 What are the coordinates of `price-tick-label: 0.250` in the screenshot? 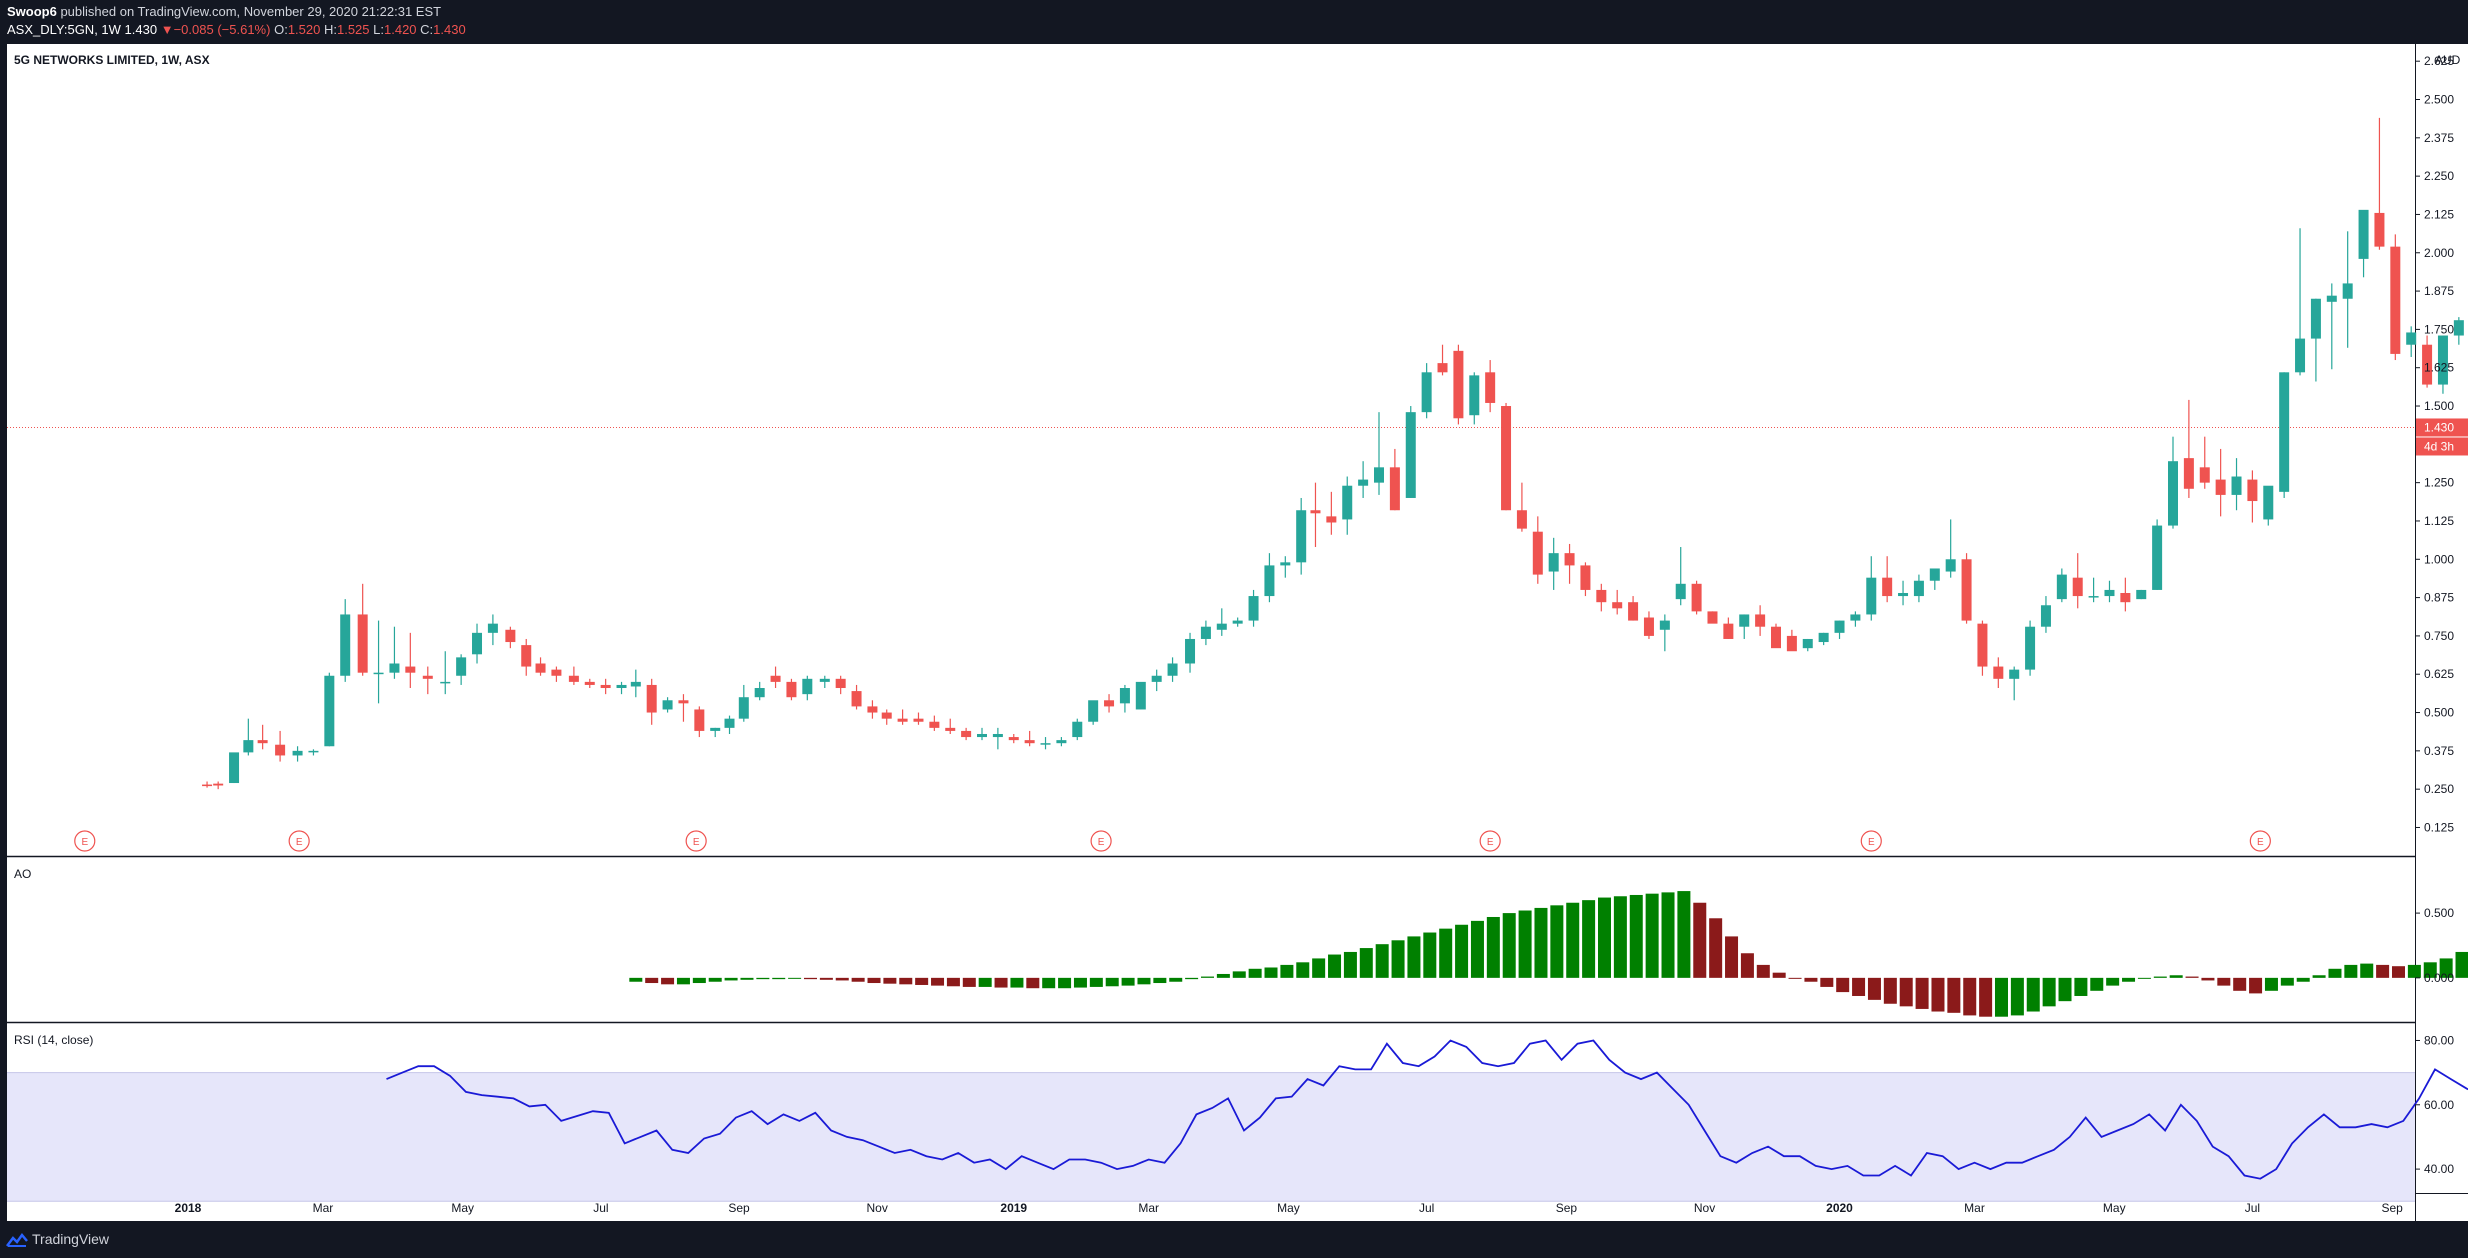 It's located at (2439, 789).